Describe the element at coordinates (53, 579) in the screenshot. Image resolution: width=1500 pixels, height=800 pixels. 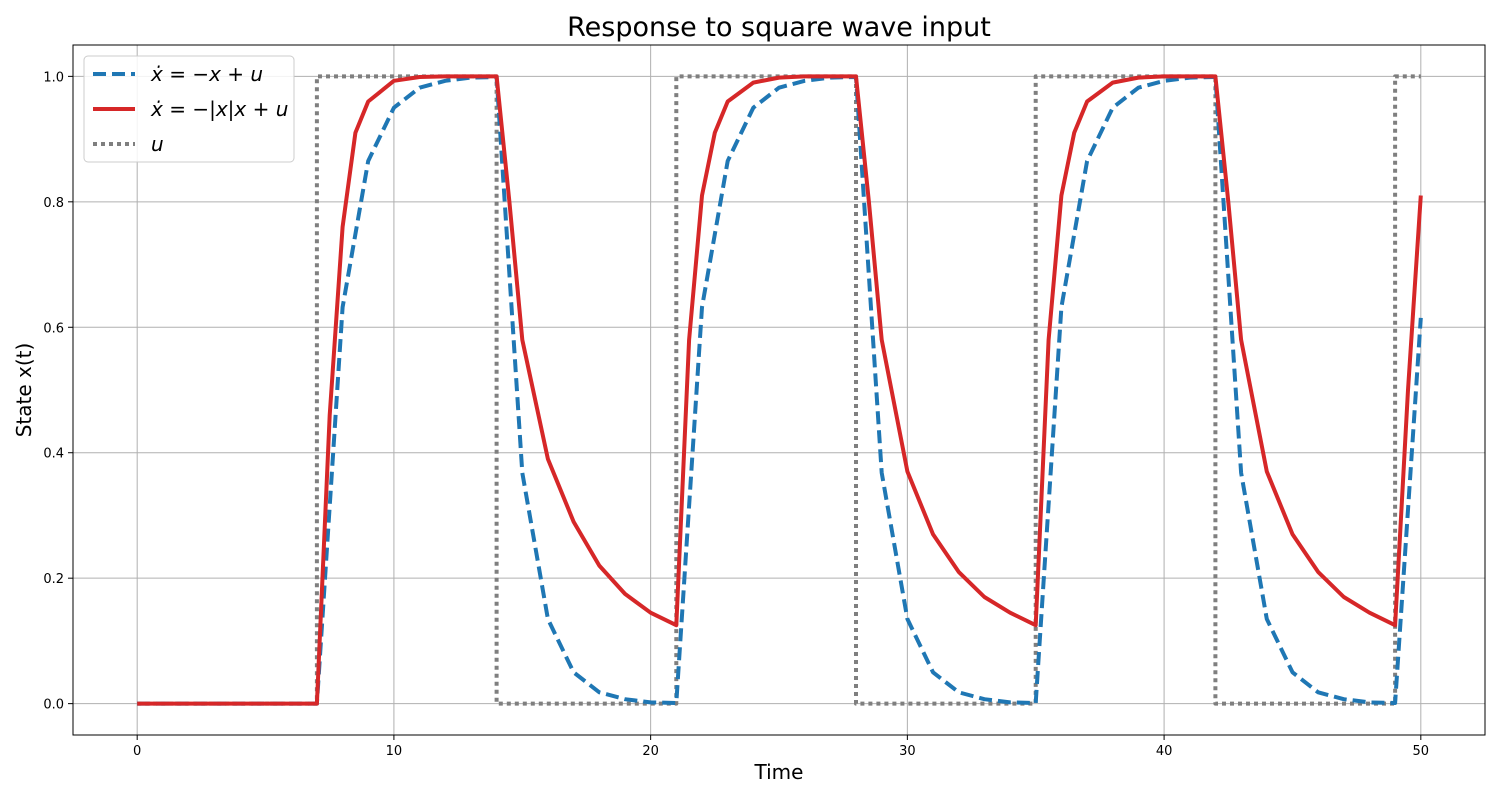
I see `y-tick-label: 0.2` at that location.